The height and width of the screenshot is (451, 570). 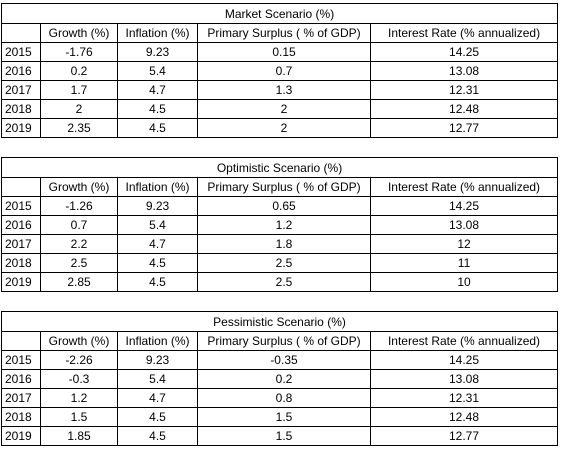 What do you see at coordinates (280, 225) in the screenshot?
I see `table-row: 2016 0.7 5.4 1.2 13.08` at bounding box center [280, 225].